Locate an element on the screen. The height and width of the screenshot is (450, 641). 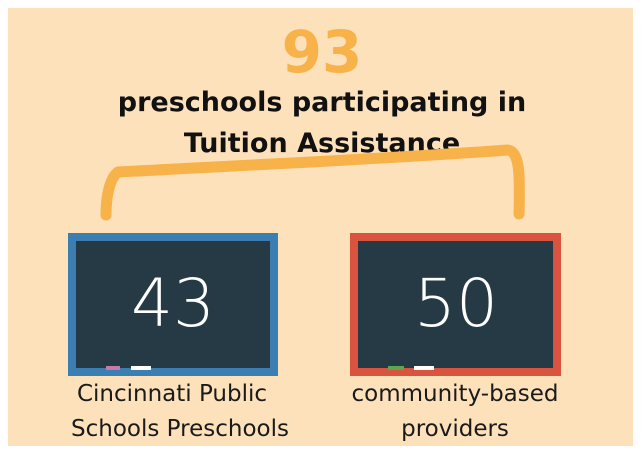
board: 50 is located at coordinates (455, 304).